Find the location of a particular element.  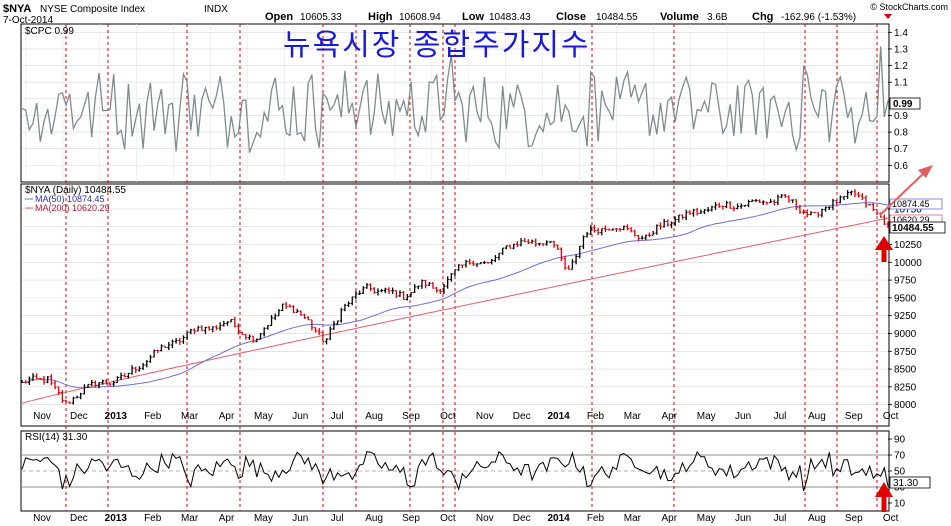

last-value-labels: 0.99 10874.45 10620.29 10484.55 31.30 is located at coordinates (917, 293).